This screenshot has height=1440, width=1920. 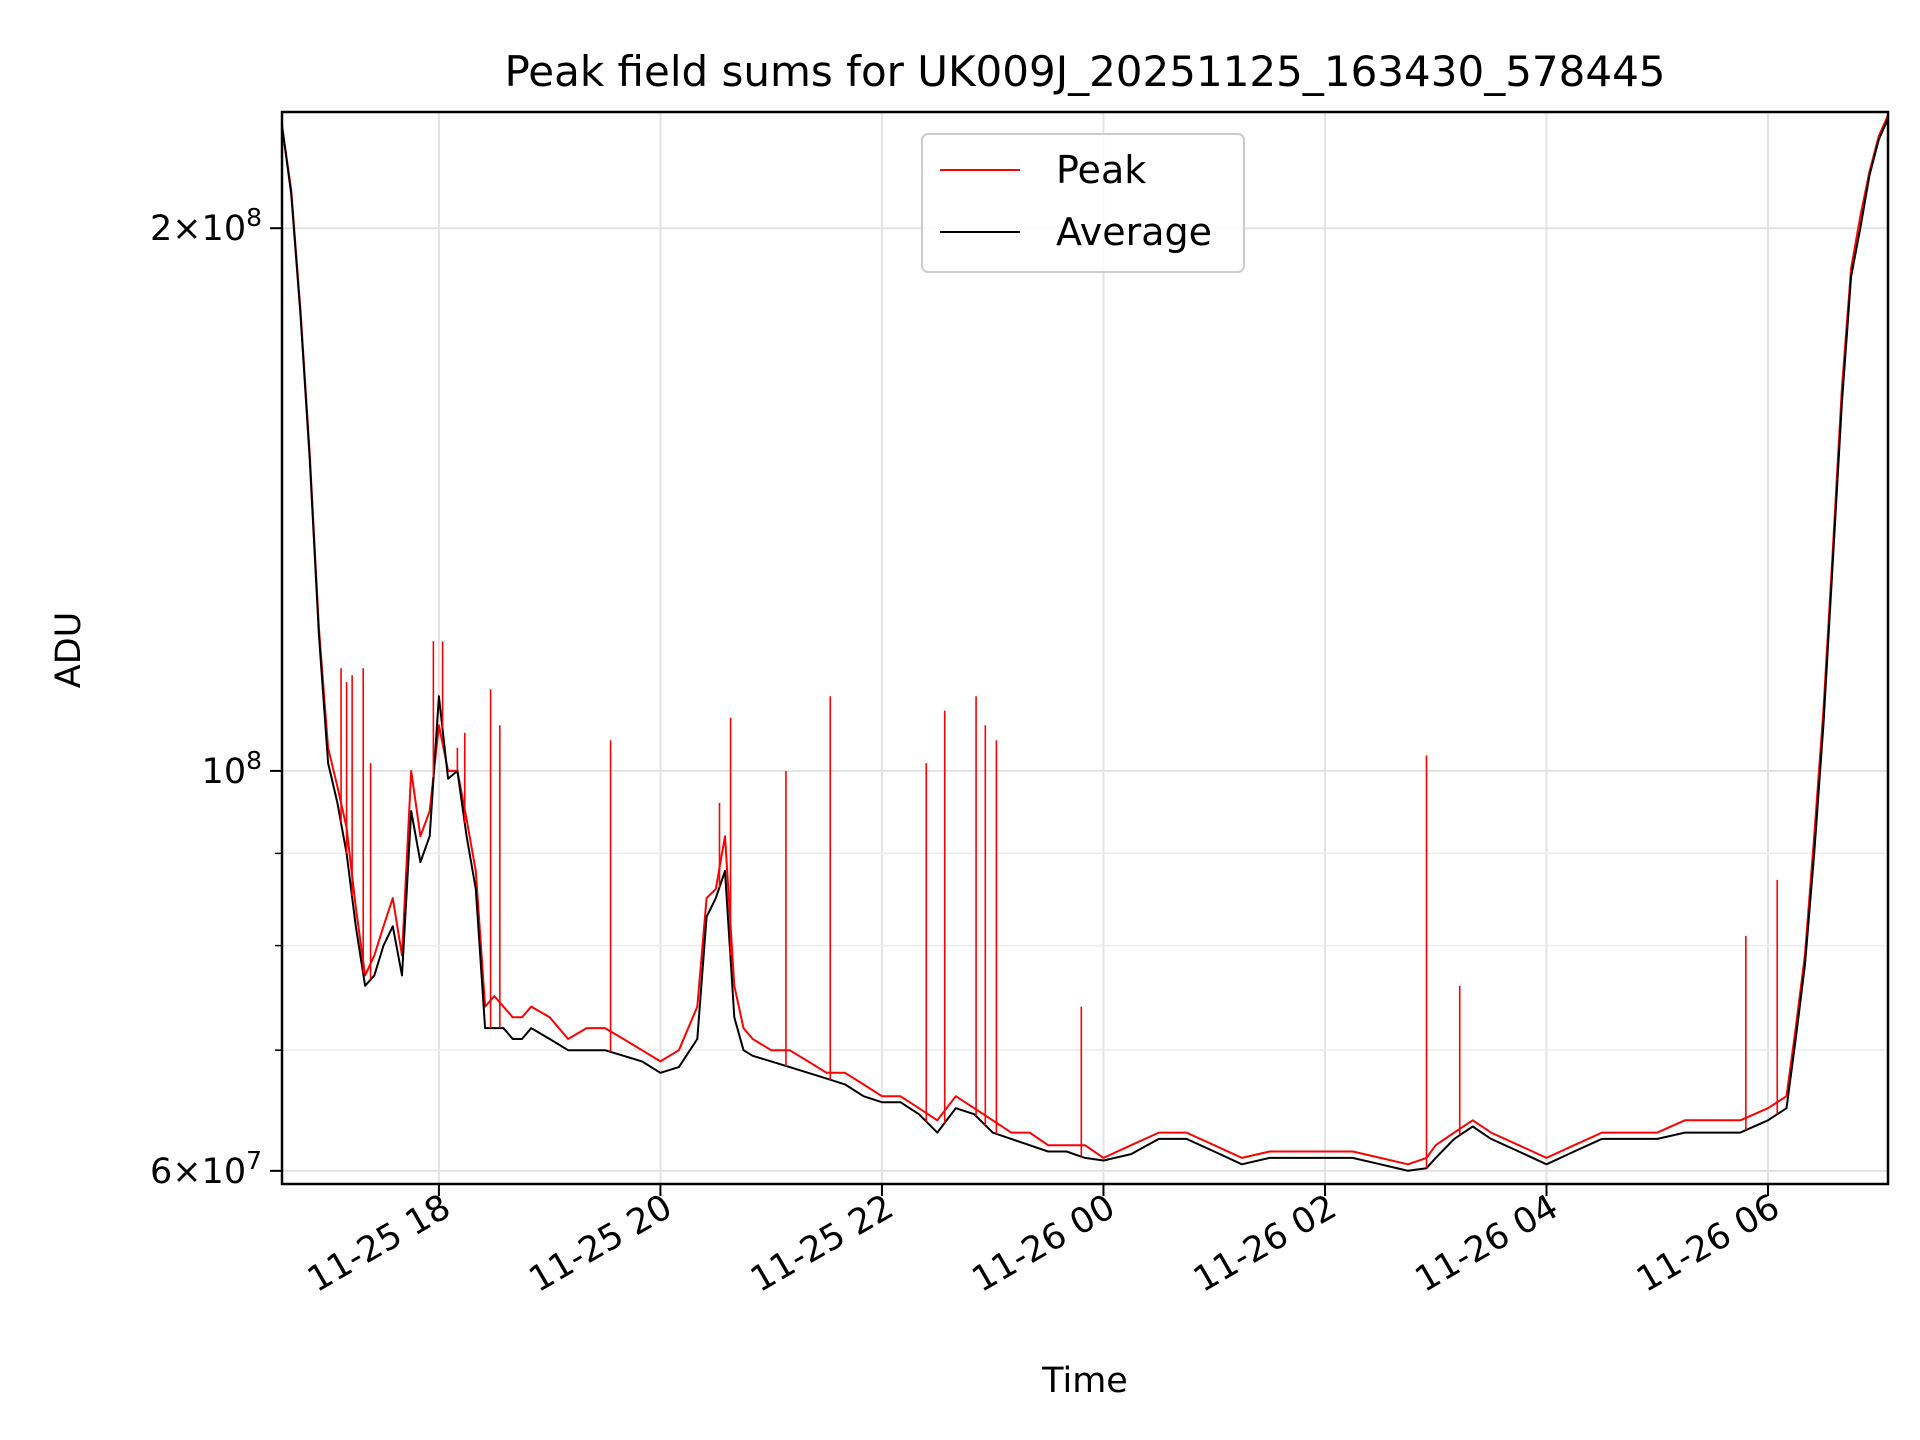 What do you see at coordinates (232, 769) in the screenshot?
I see `y-tick-label: 108` at bounding box center [232, 769].